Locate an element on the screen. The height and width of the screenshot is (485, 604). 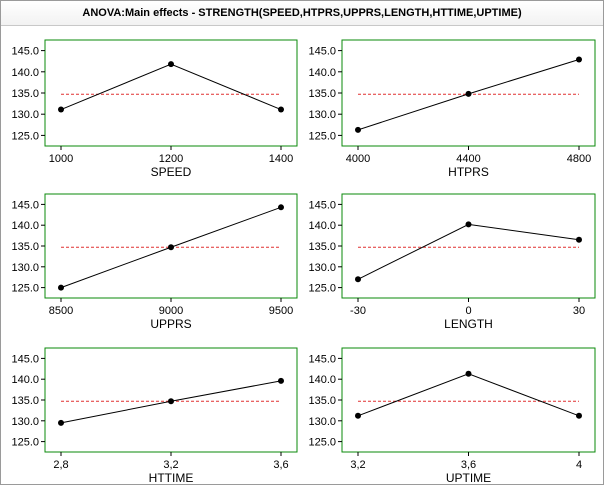
x-axis-label: HTPRS is located at coordinates (468, 172).